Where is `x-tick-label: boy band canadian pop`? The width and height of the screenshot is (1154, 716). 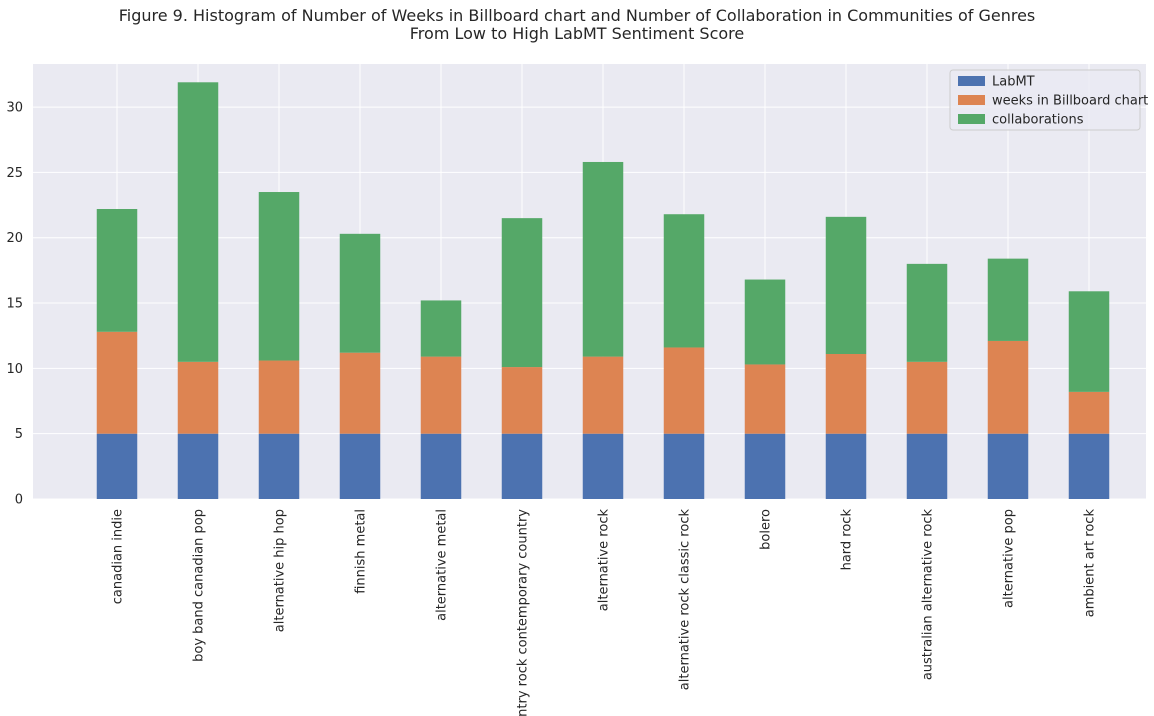 x-tick-label: boy band canadian pop is located at coordinates (199, 585).